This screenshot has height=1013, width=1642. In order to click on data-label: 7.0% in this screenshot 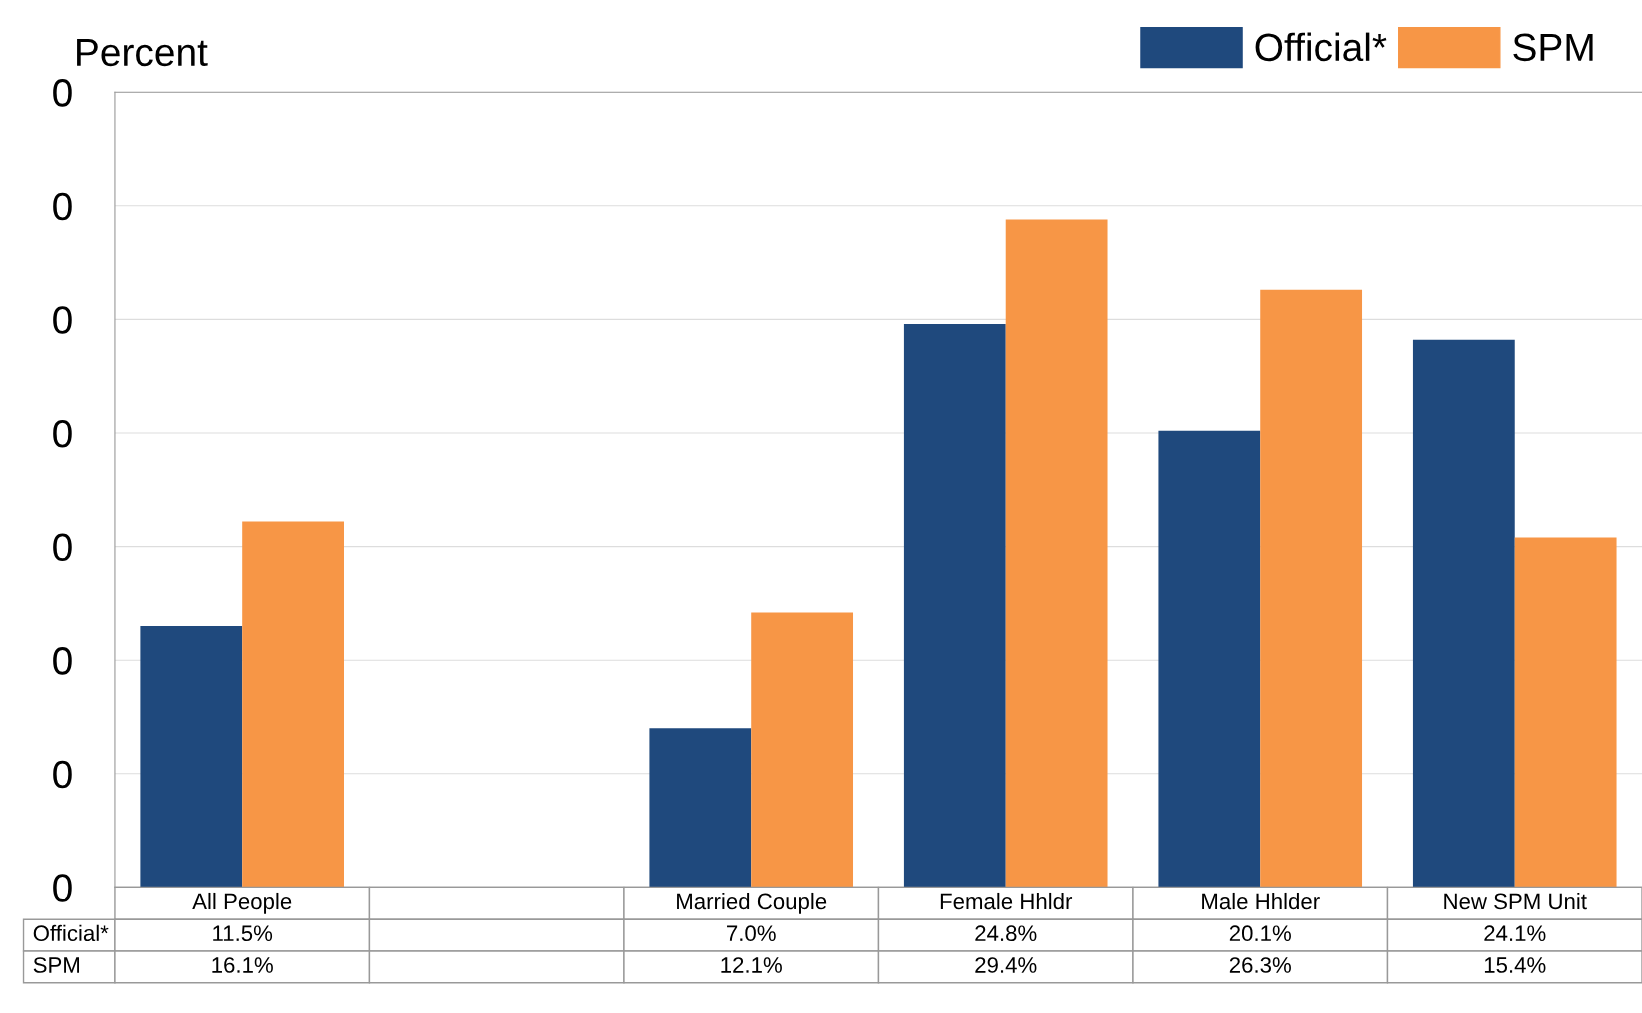, I will do `click(751, 933)`.